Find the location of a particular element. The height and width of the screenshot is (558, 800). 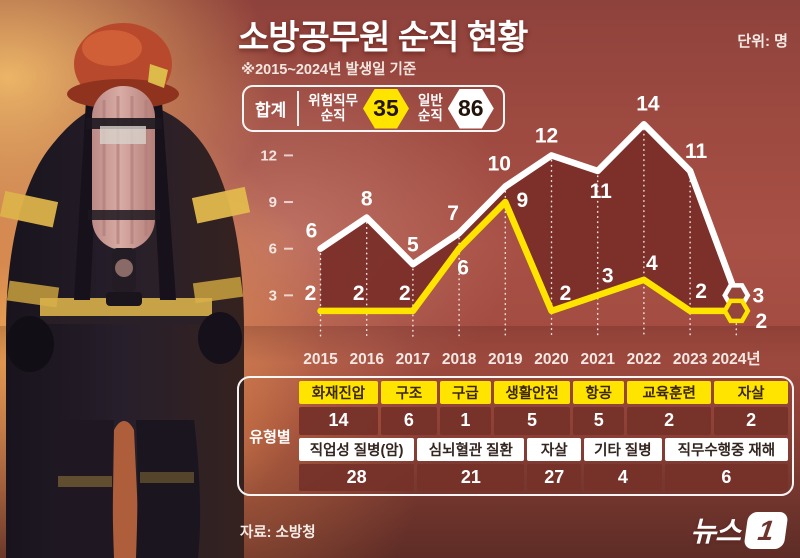

table-header-cell: 직무수행중 재해 is located at coordinates (726, 449).